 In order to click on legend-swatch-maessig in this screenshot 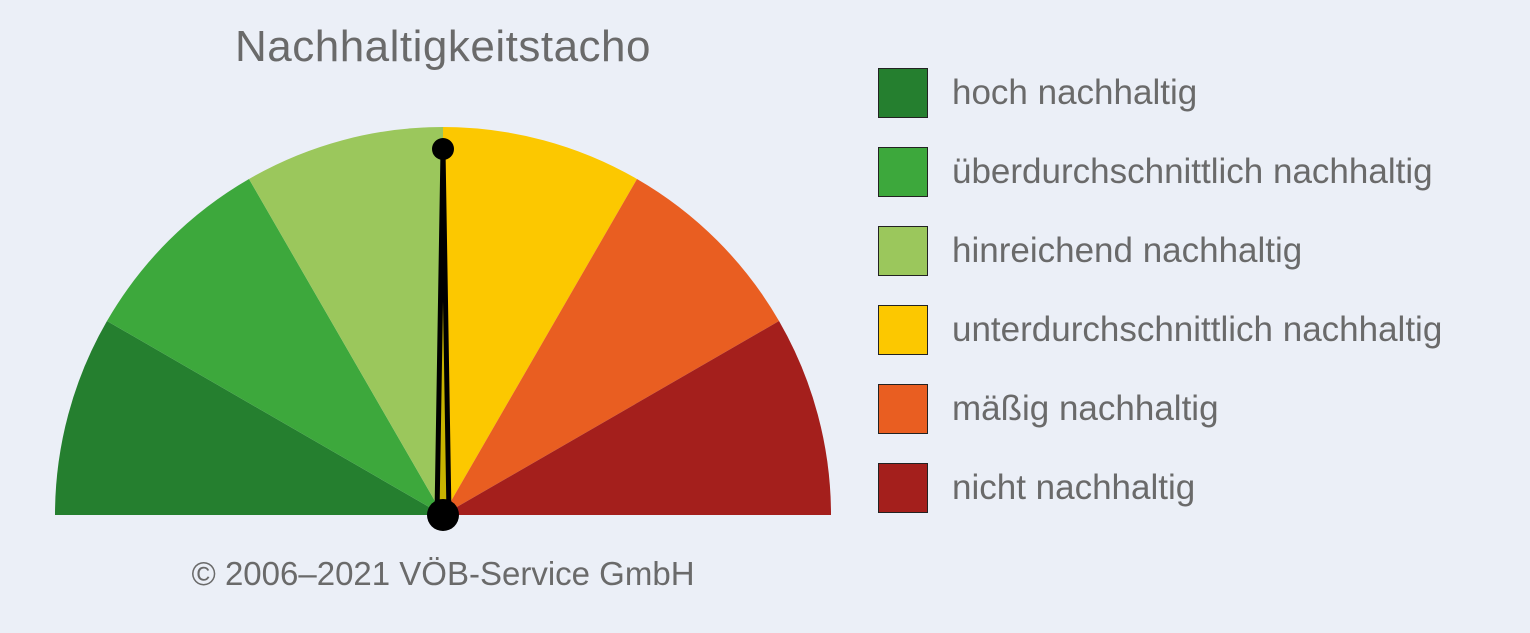, I will do `click(903, 409)`.